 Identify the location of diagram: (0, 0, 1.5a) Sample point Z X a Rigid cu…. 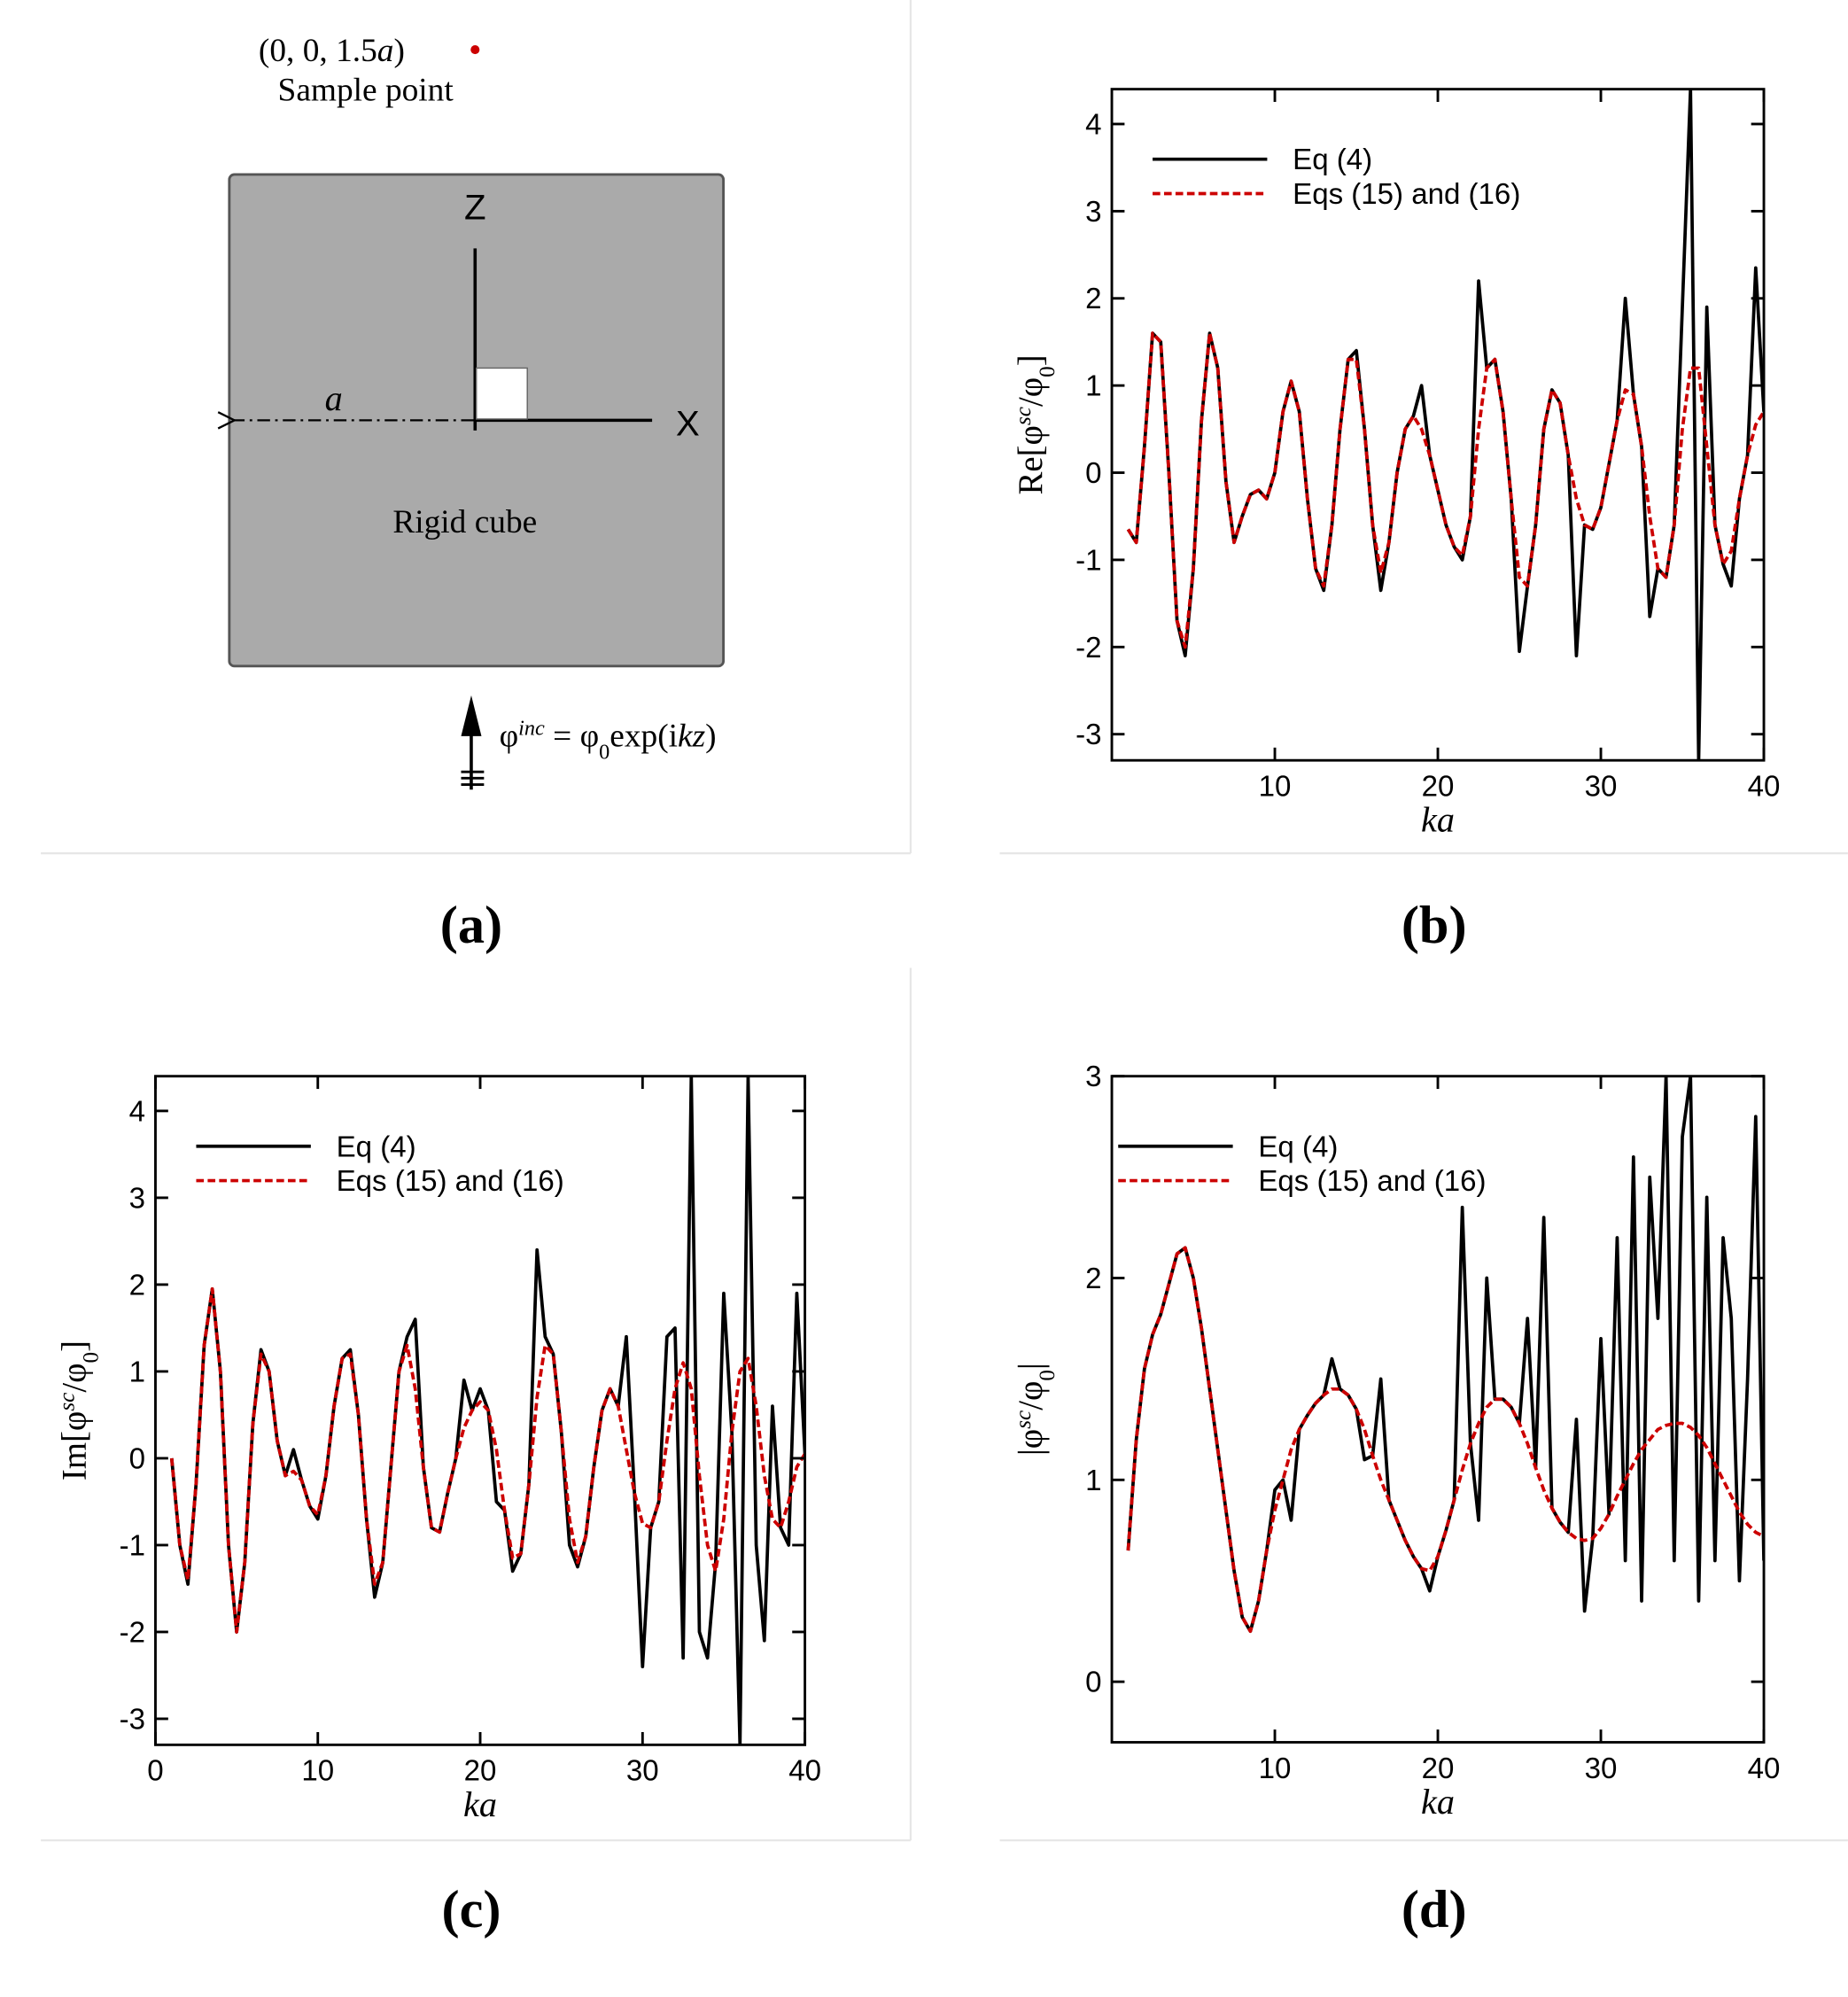
(478, 411).